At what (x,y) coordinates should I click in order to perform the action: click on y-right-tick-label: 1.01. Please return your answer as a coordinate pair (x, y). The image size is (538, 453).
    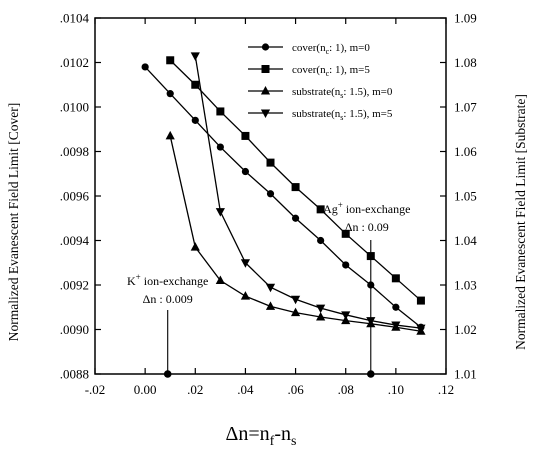
    Looking at the image, I should click on (465, 374).